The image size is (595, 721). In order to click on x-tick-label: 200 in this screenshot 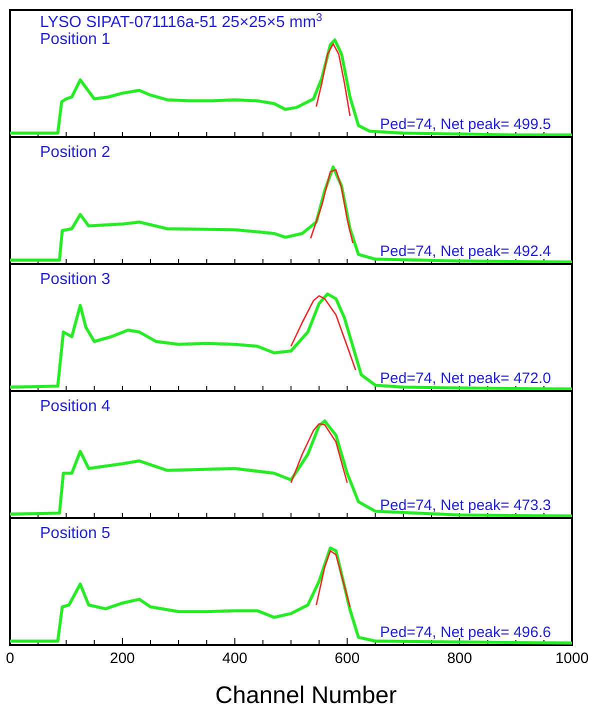, I will do `click(122, 658)`.